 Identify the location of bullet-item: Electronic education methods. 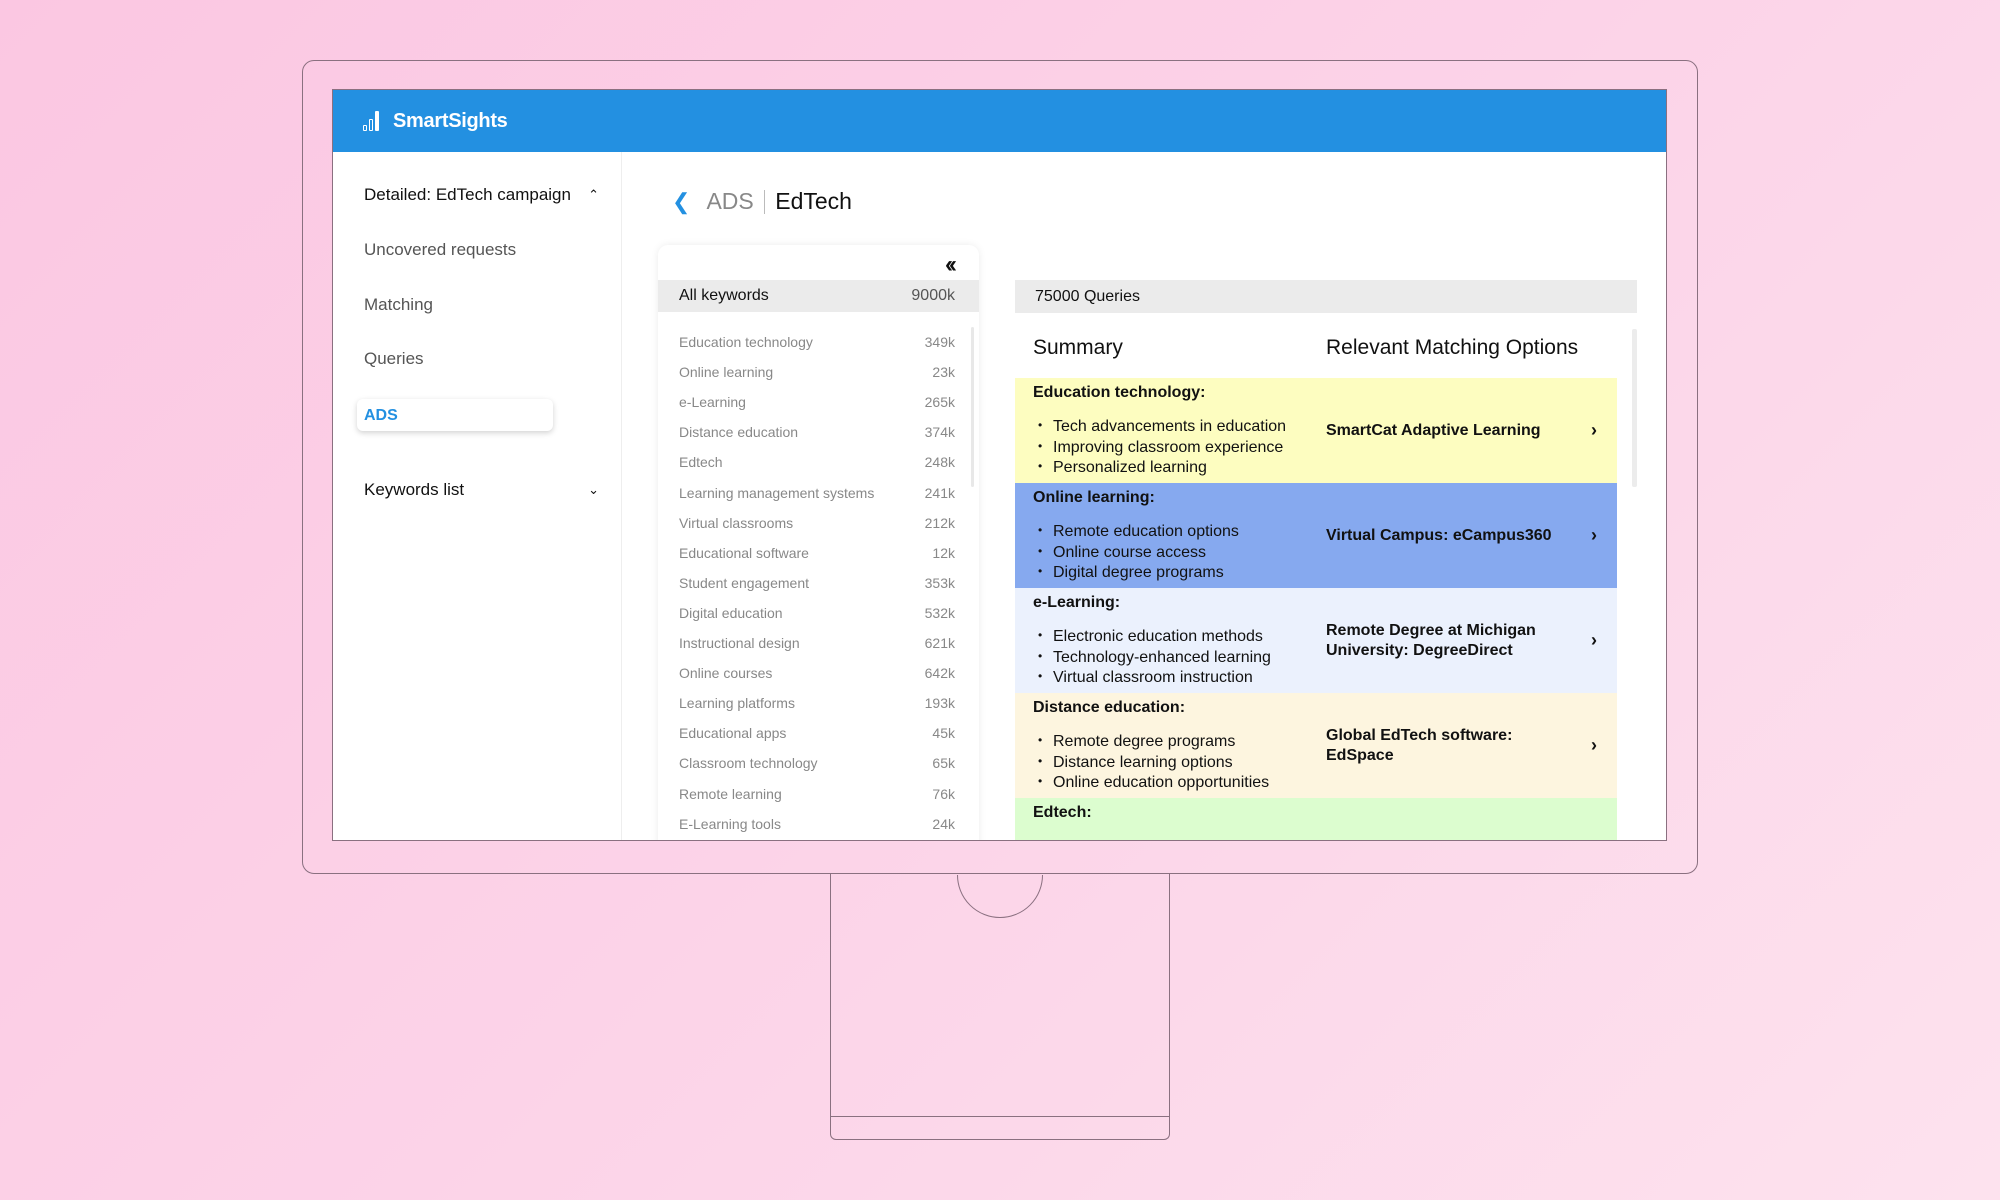
(1154, 636).